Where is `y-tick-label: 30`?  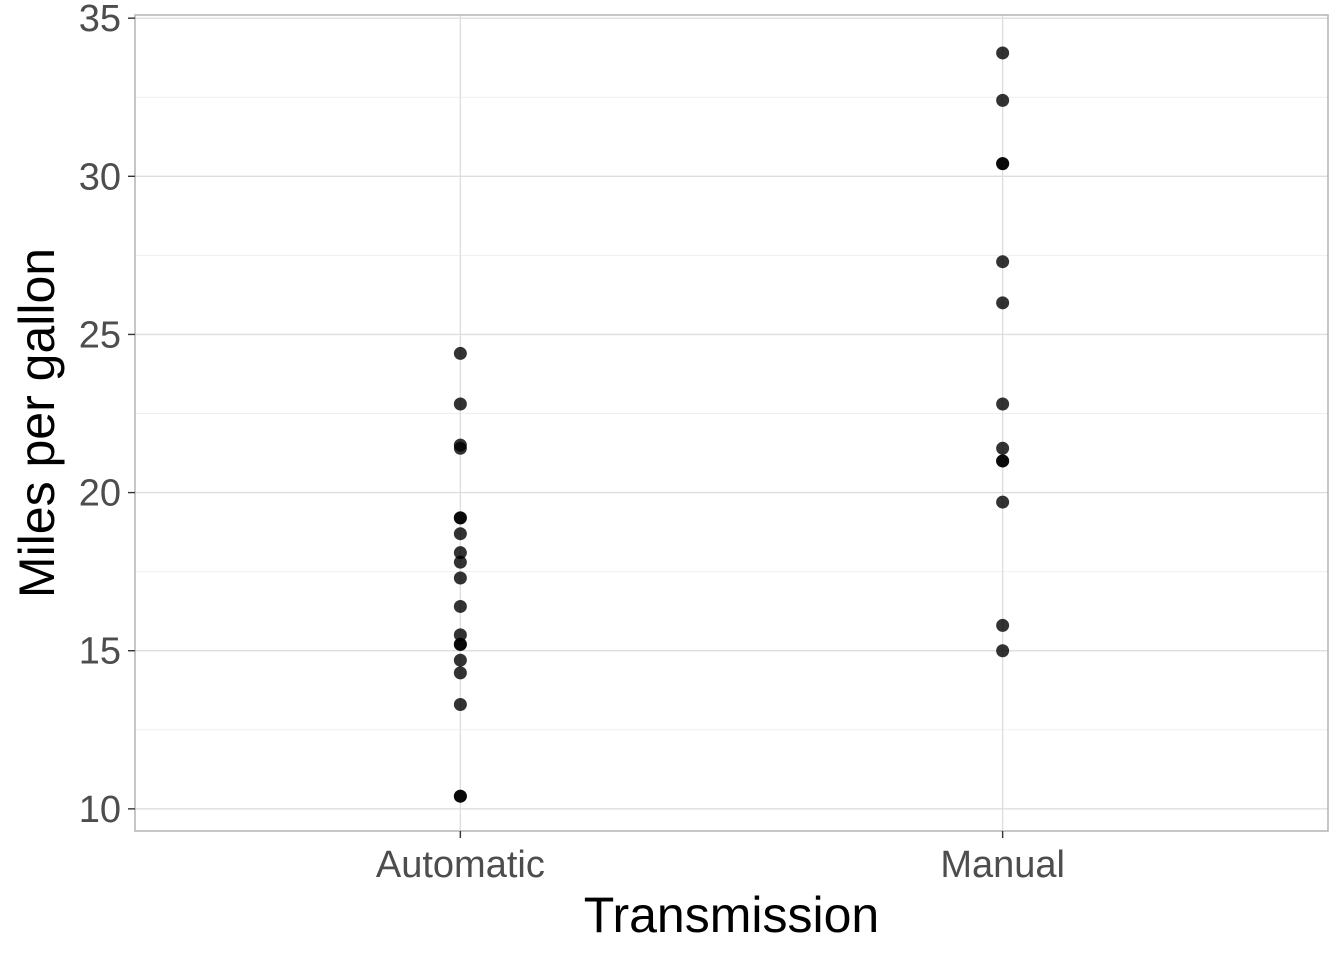
y-tick-label: 30 is located at coordinates (100, 177).